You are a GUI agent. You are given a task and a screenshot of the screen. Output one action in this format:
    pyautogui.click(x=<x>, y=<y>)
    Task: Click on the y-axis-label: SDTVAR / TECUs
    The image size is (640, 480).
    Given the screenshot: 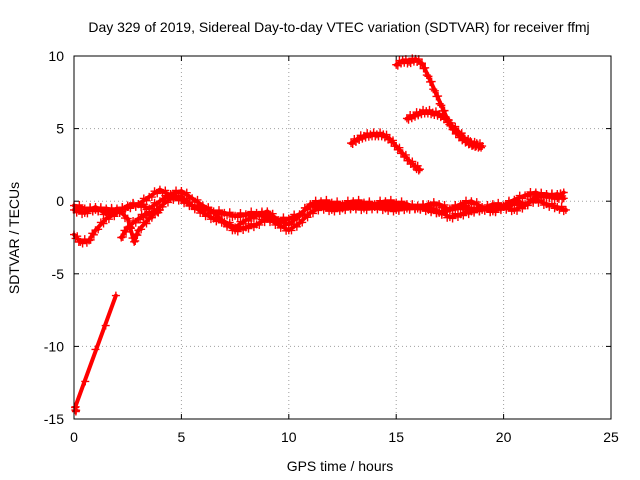 What is the action you would take?
    pyautogui.click(x=14, y=238)
    